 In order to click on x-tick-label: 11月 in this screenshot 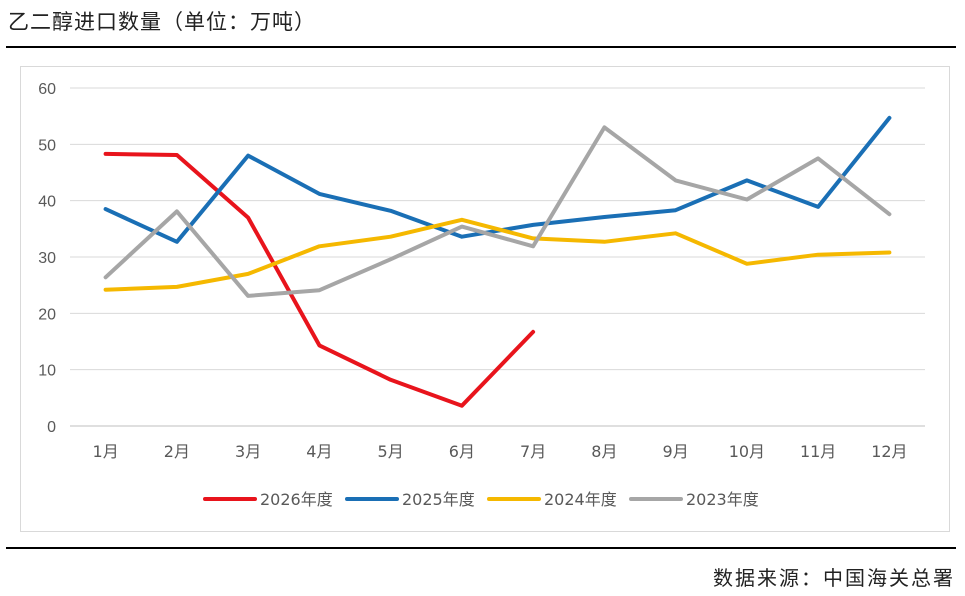, I will do `click(818, 451)`.